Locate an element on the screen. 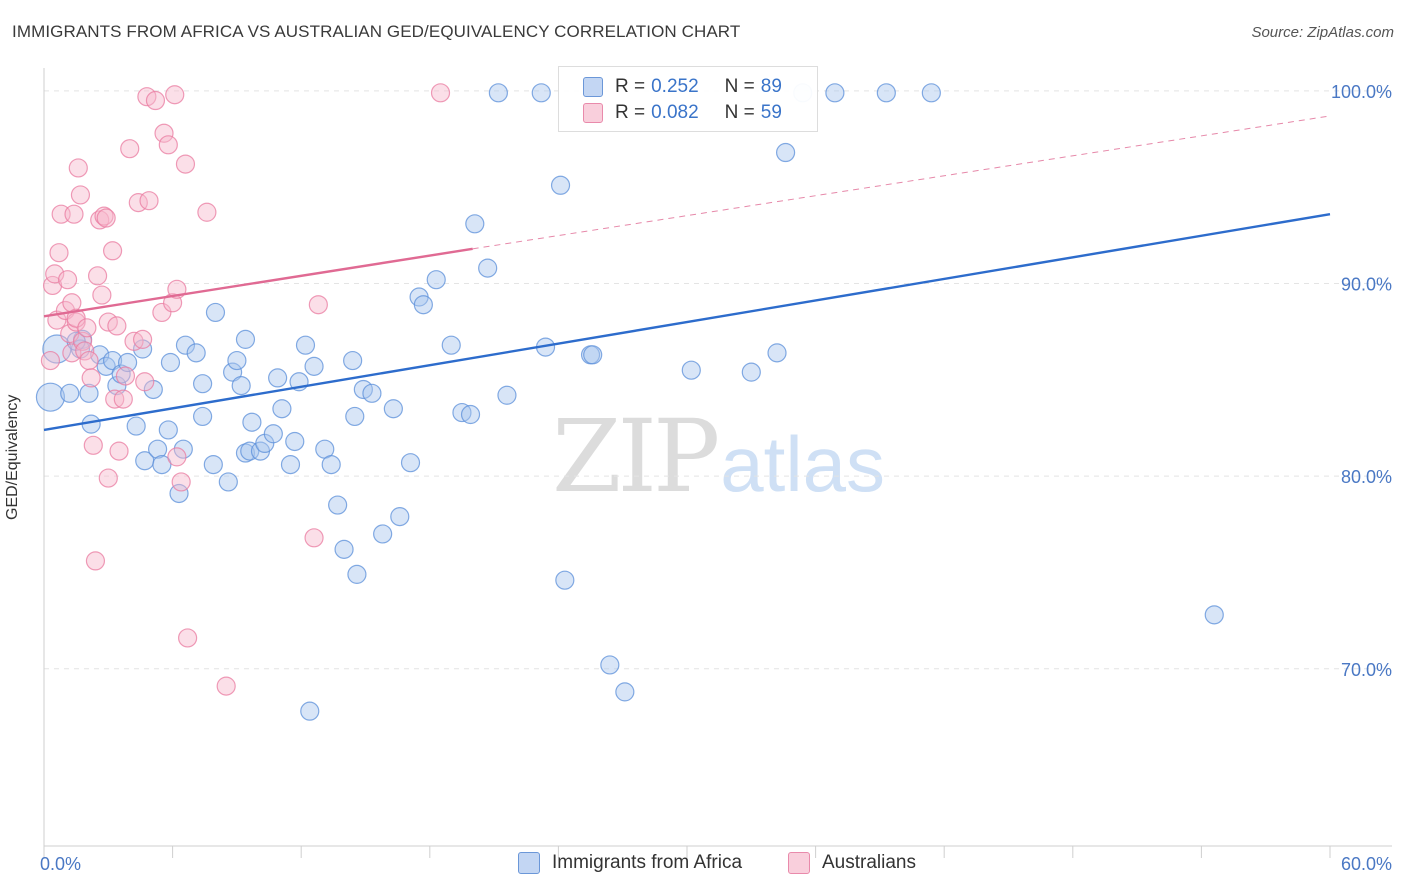 This screenshot has height=892, width=1406. x-tick-label: 0.0% is located at coordinates (60, 864).